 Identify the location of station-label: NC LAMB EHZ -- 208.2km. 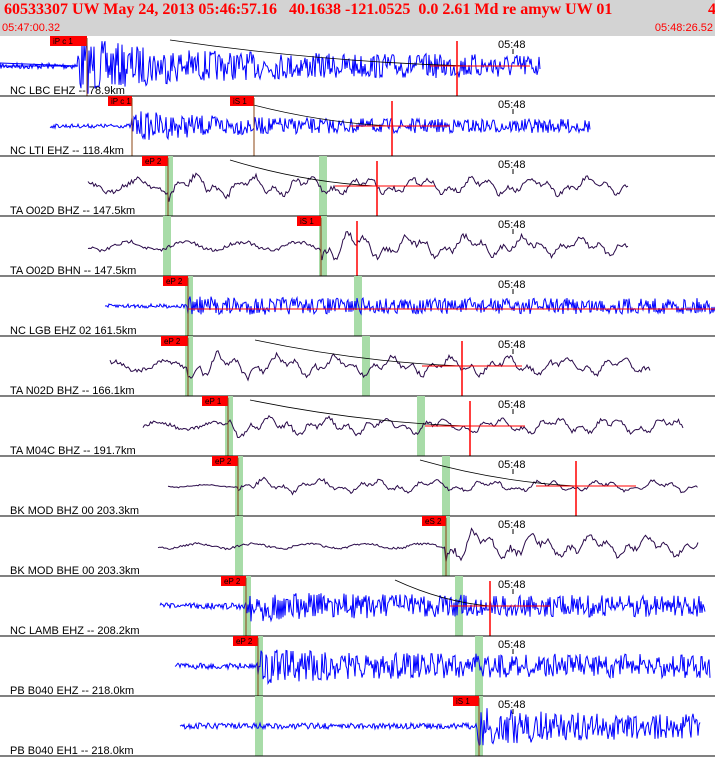
(75, 631).